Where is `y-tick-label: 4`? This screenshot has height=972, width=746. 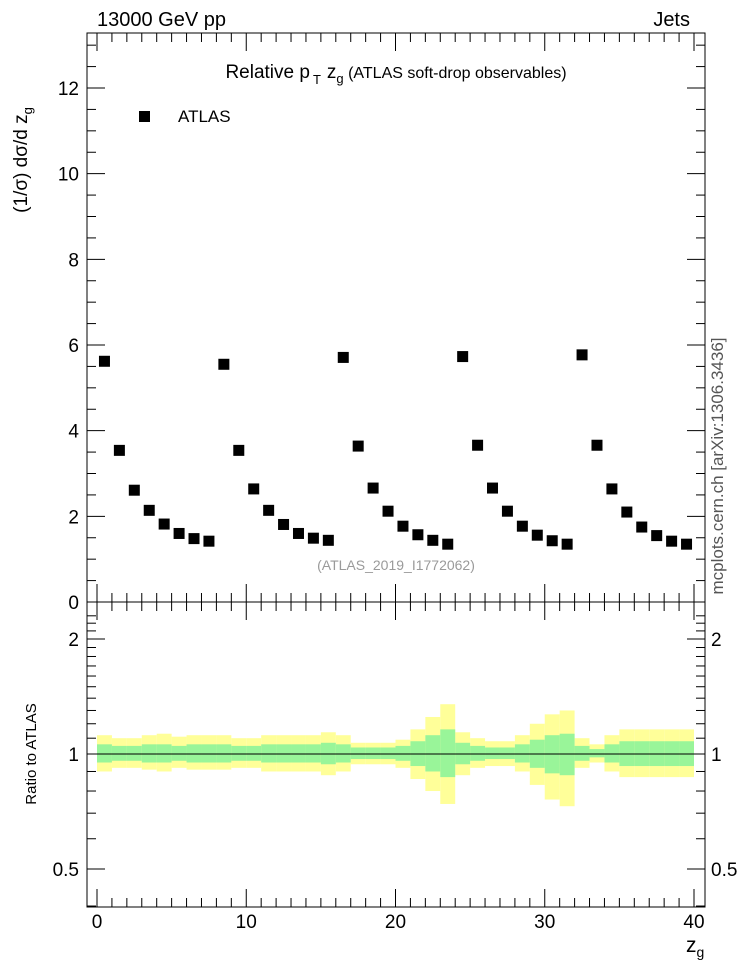 y-tick-label: 4 is located at coordinates (73, 432).